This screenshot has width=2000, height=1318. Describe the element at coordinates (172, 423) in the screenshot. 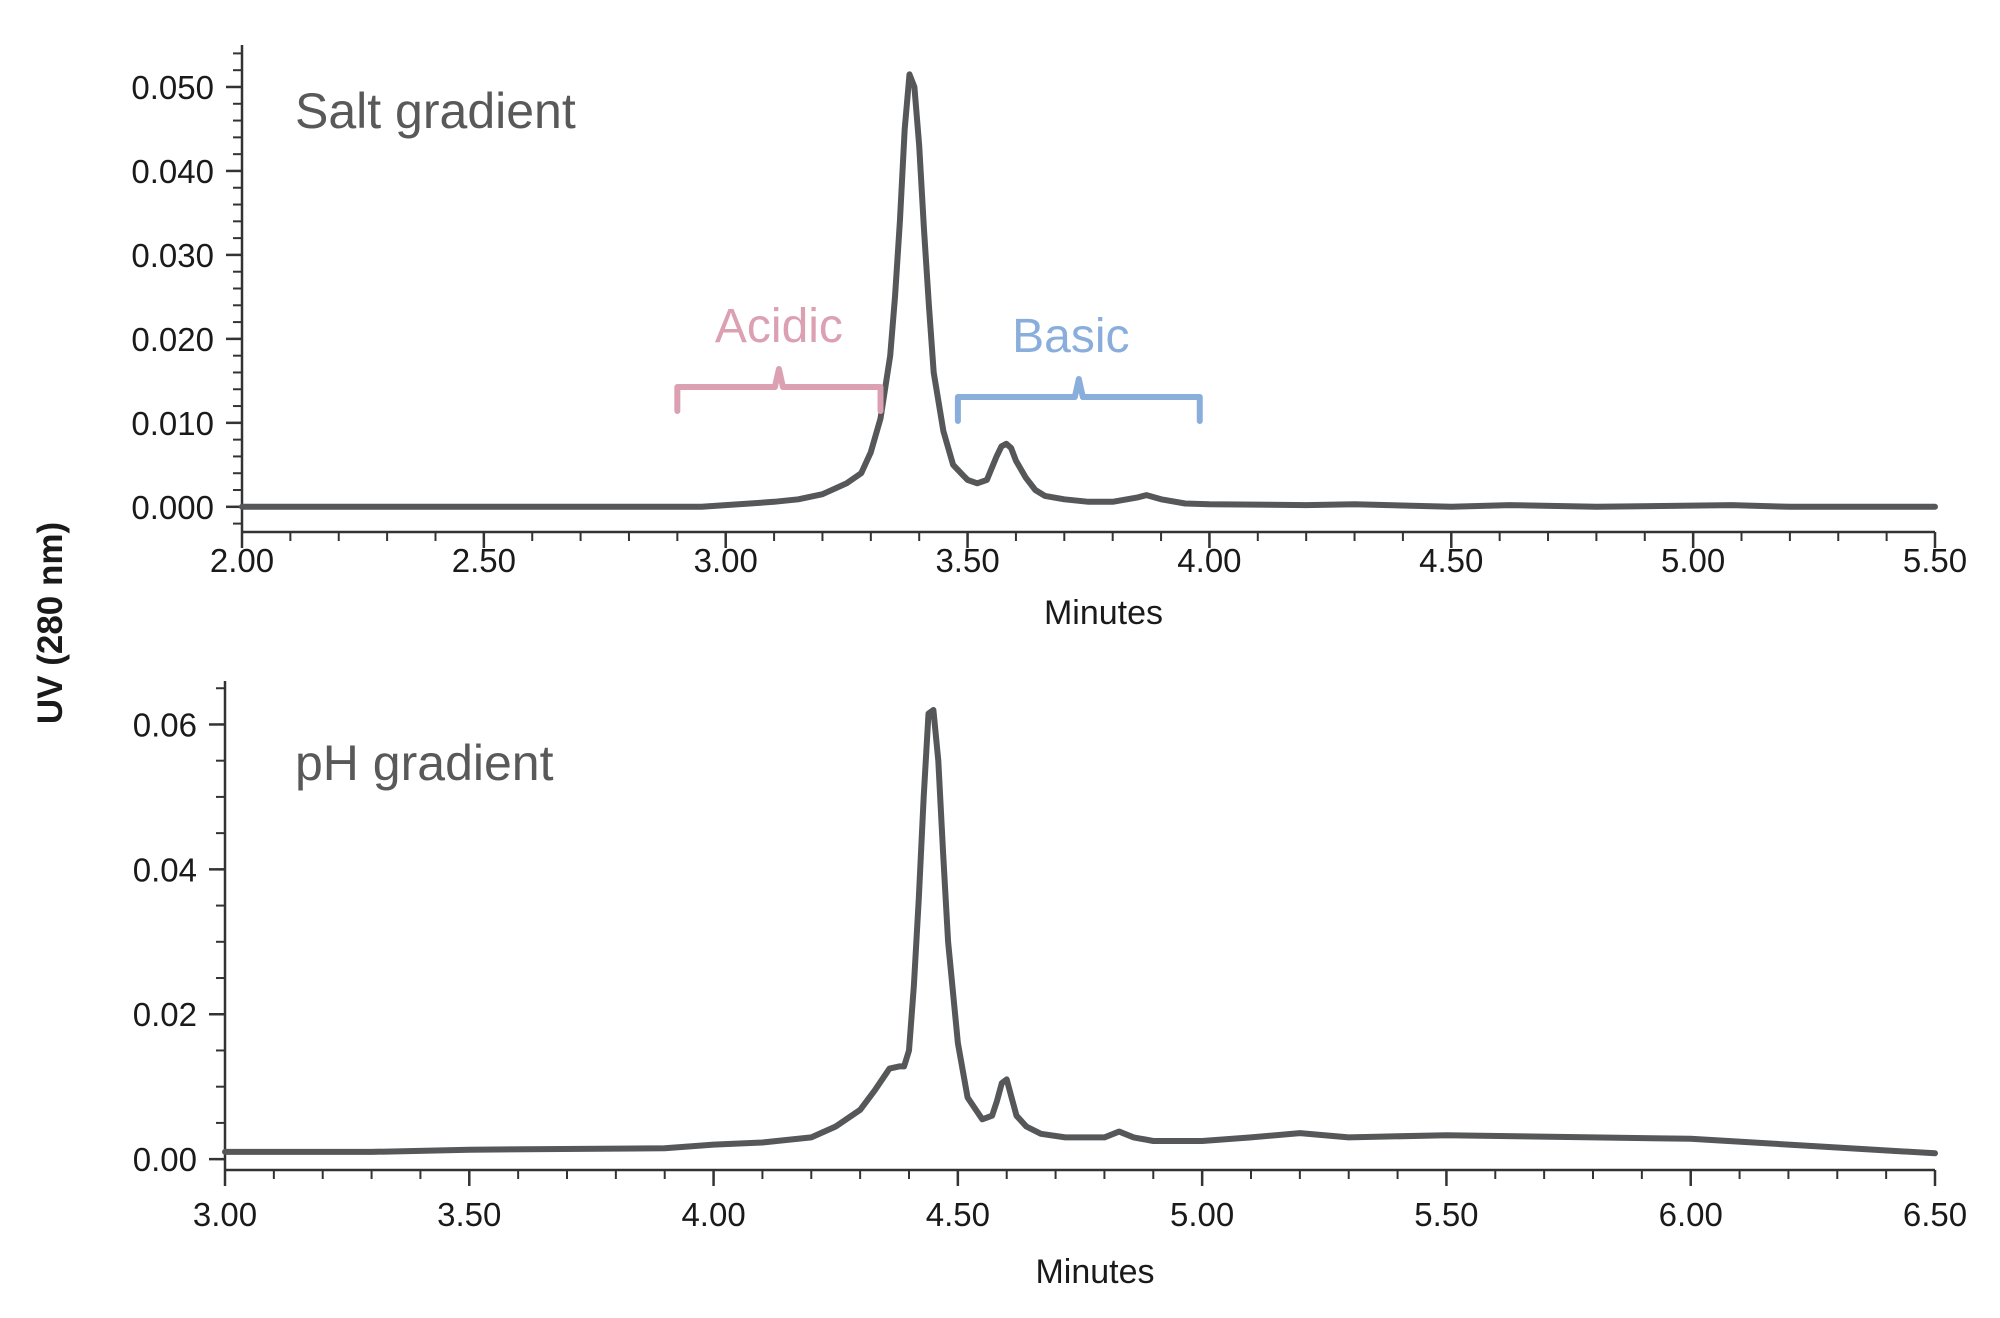

I see `y-tick-label: 0.010` at that location.